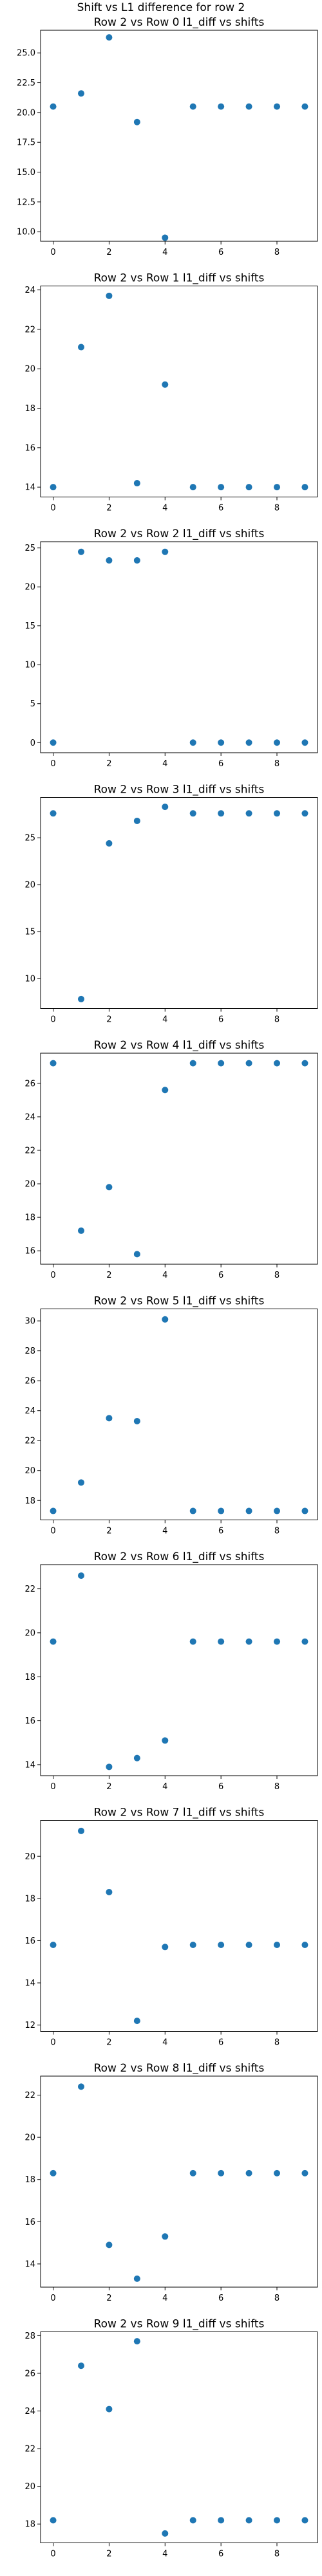 The image size is (322, 2576). I want to click on y-tick-label: 25.0, so click(26, 54).